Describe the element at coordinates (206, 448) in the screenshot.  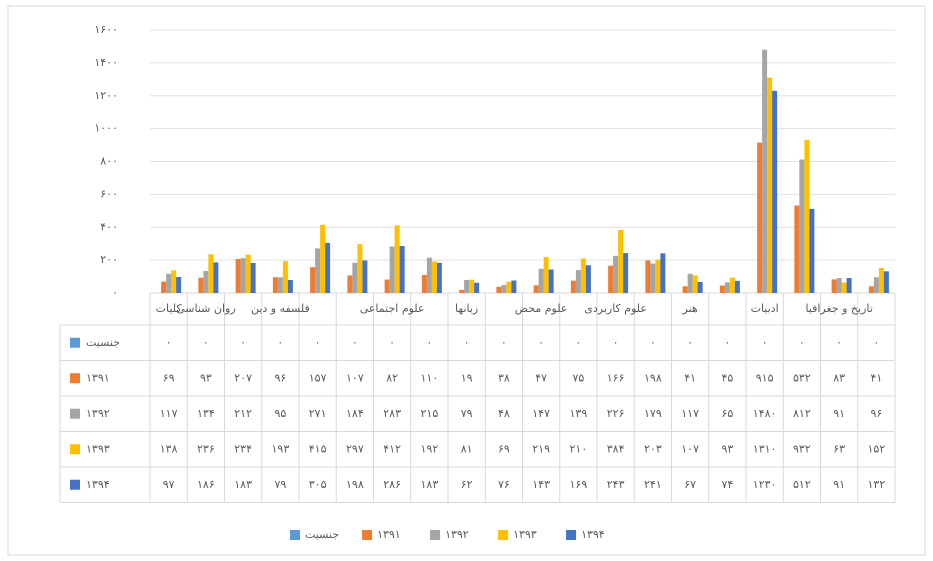
I see `table-value: ۲۳۶` at that location.